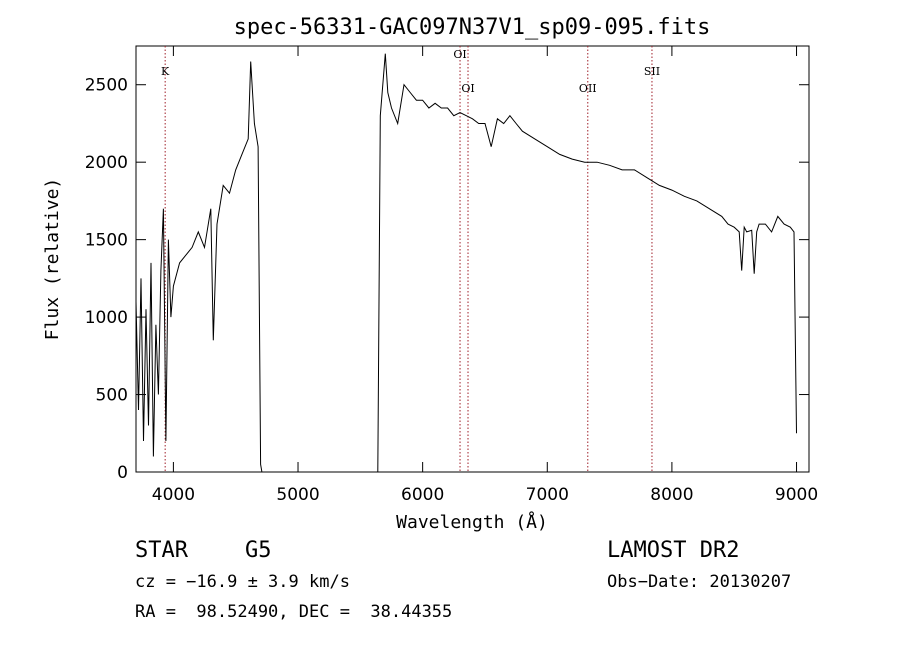  What do you see at coordinates (422, 495) in the screenshot?
I see `x-tick-label: 6000` at bounding box center [422, 495].